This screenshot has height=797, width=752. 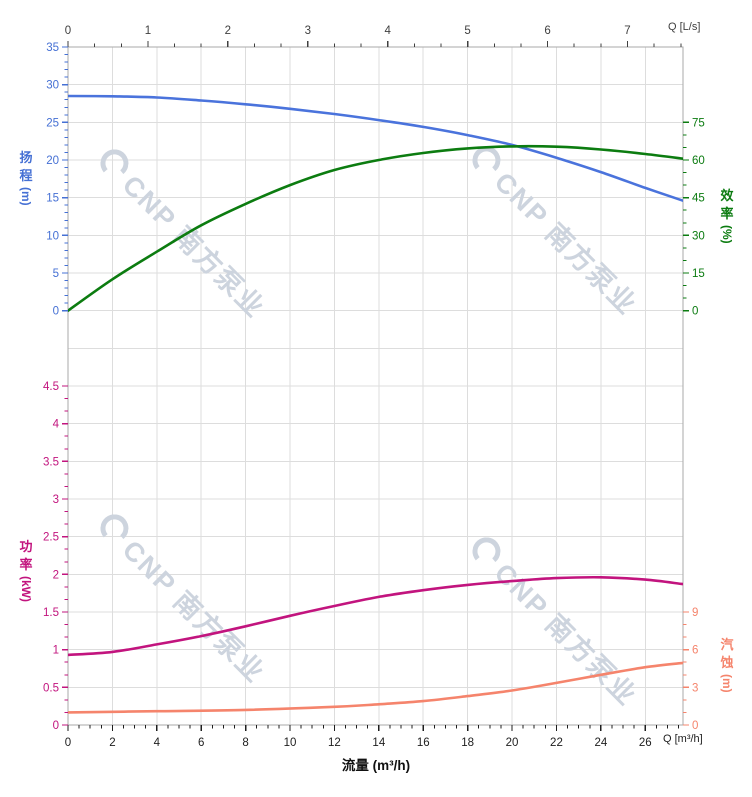 What do you see at coordinates (52, 86) in the screenshot?
I see `y_axis_head-tick-label: 30` at bounding box center [52, 86].